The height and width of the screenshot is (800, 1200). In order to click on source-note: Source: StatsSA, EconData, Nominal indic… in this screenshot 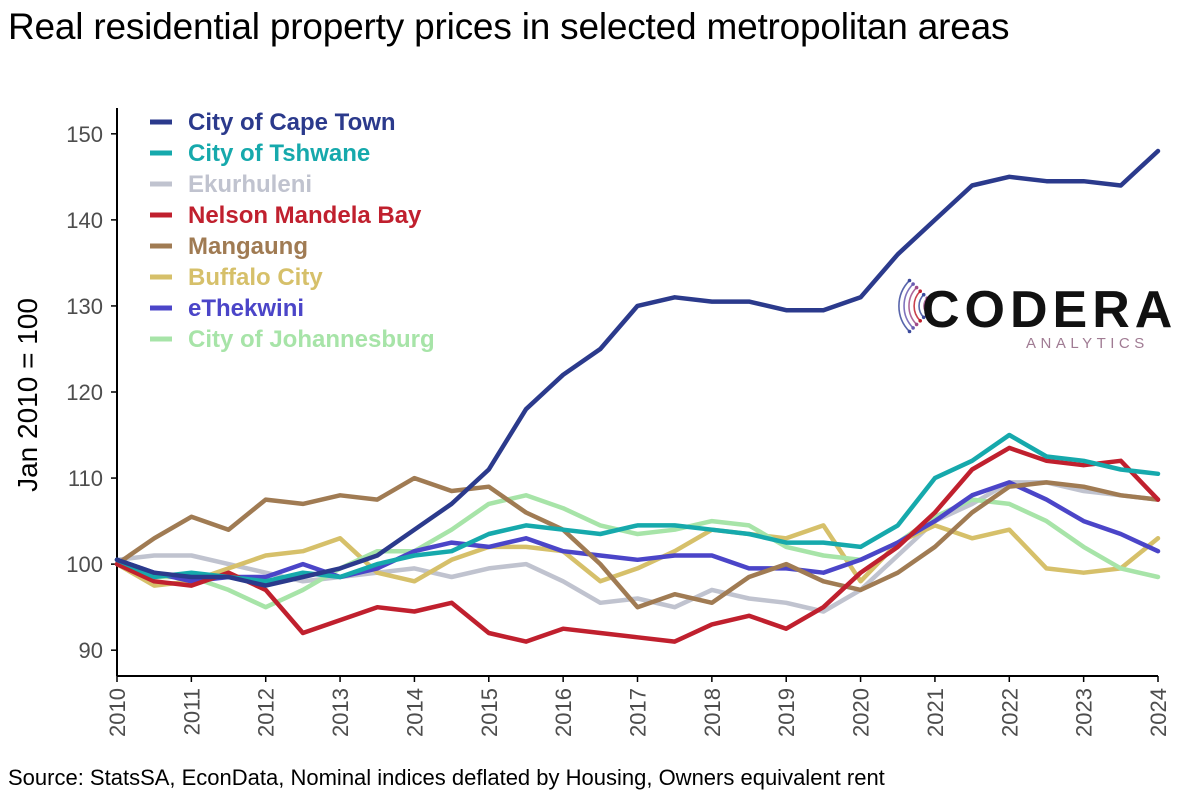, I will do `click(446, 777)`.